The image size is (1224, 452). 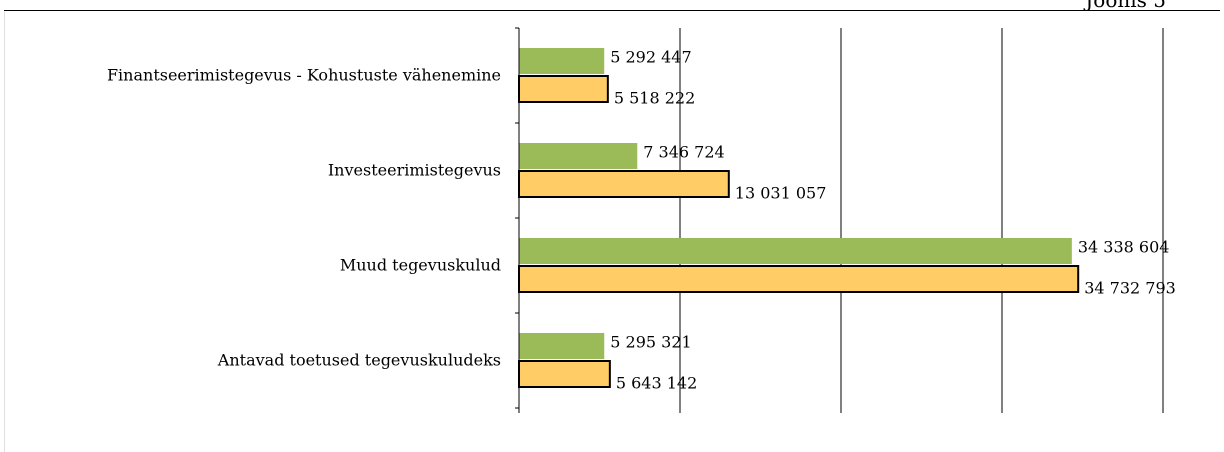 I want to click on data-label-series-2-2: 34 732 793, so click(x=1130, y=288).